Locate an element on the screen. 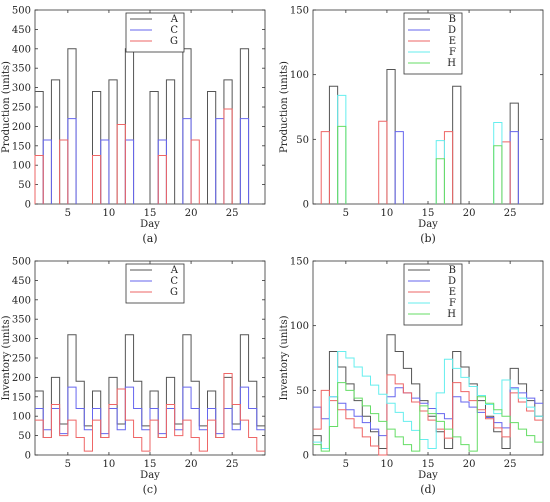  panel-caption: (d) is located at coordinates (428, 489).